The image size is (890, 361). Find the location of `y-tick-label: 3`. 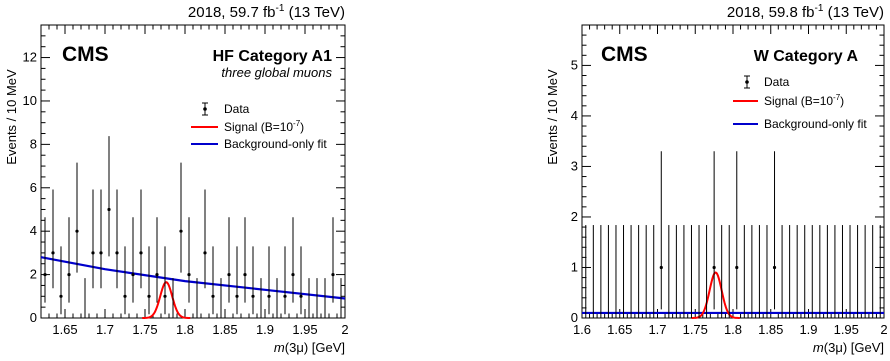

y-tick-label: 3 is located at coordinates (574, 165).